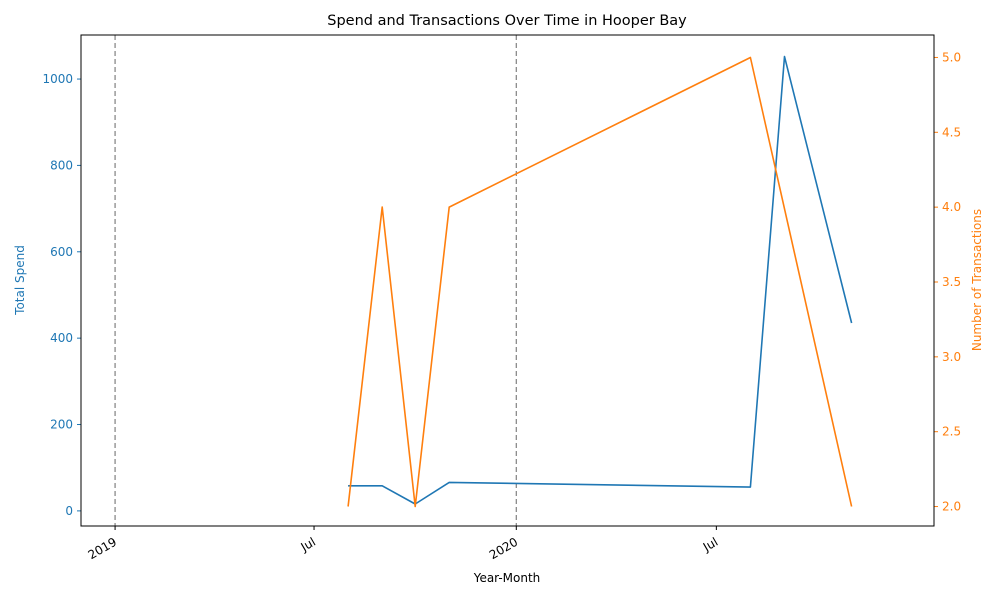  Describe the element at coordinates (951, 357) in the screenshot. I see `right-tick-label-2: 3.0` at that location.